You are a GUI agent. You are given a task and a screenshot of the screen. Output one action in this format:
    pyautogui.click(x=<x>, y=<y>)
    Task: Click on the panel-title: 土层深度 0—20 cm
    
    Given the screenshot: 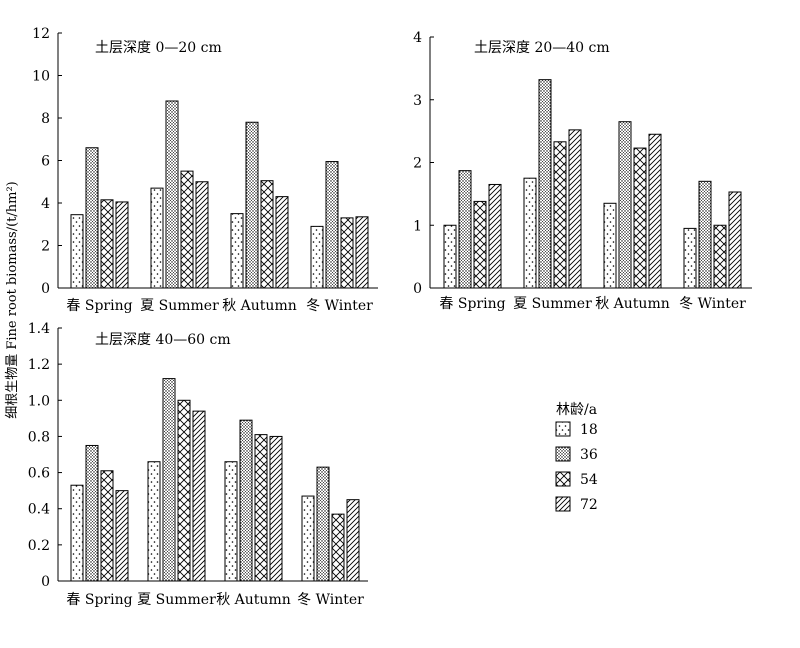 What is the action you would take?
    pyautogui.click(x=158, y=48)
    